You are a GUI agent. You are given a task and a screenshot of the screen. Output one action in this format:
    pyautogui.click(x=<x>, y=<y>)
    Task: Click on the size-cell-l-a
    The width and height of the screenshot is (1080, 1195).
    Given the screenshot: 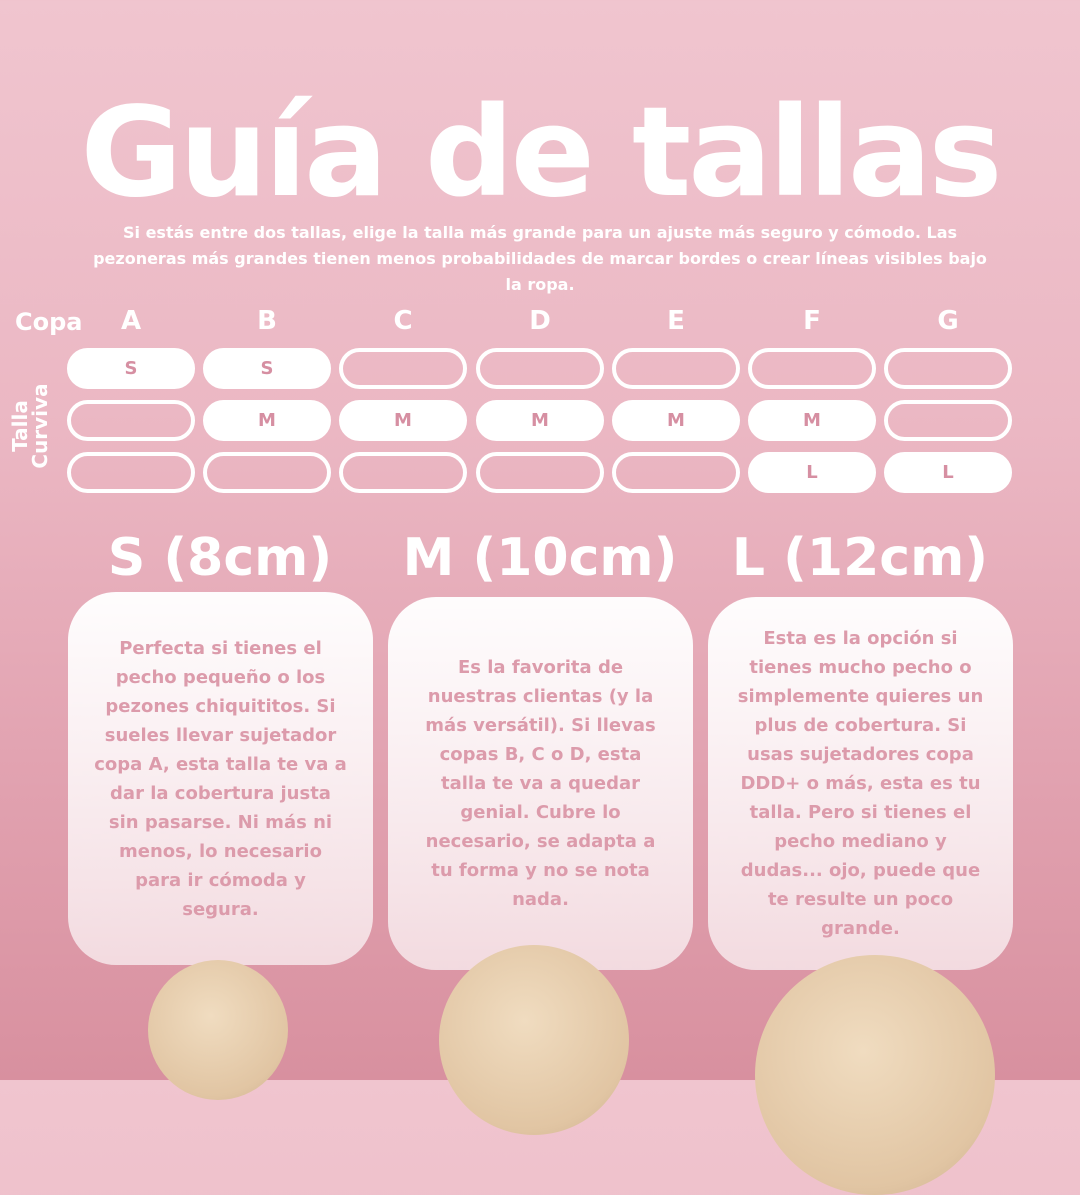 What is the action you would take?
    pyautogui.click(x=131, y=472)
    